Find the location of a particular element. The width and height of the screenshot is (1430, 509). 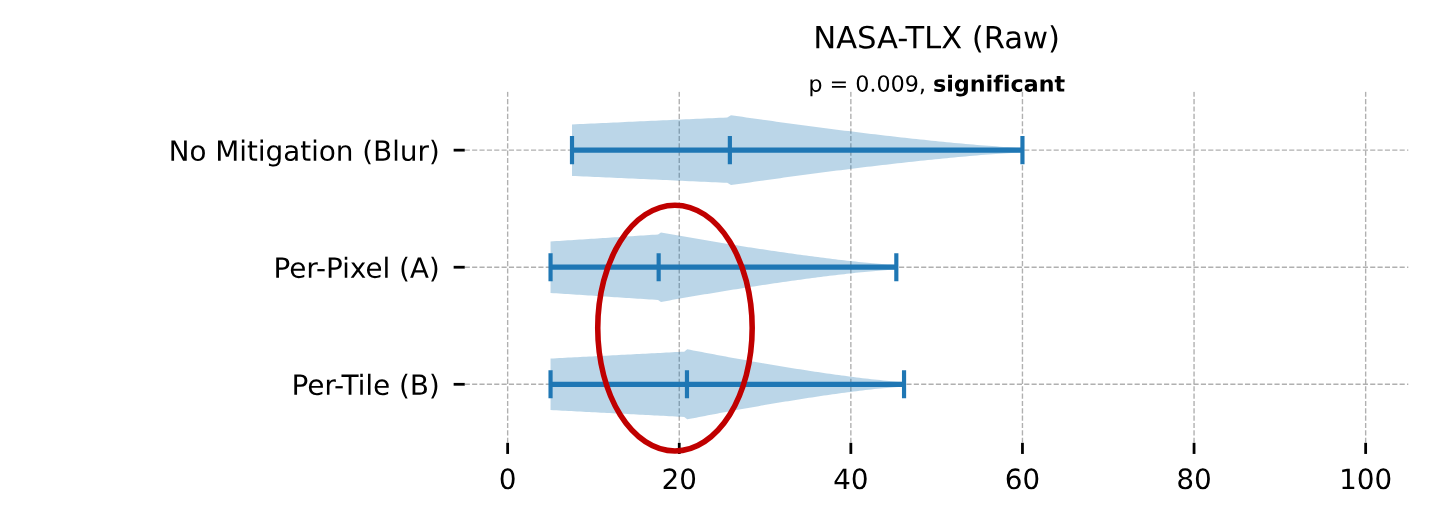

x-tick-label: 100 is located at coordinates (1366, 479).